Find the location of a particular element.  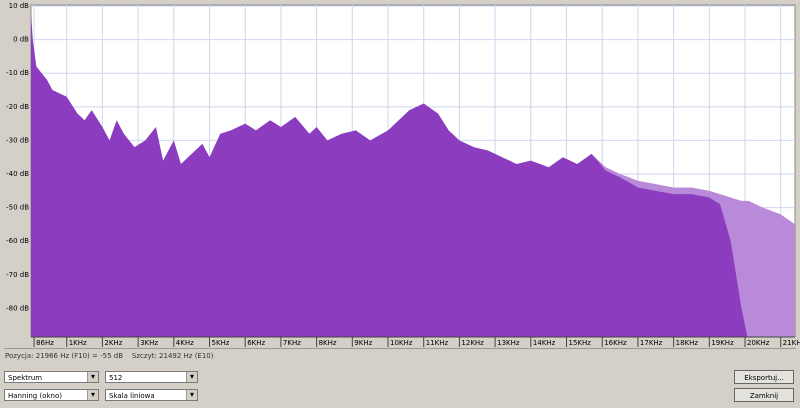

x-tick-label: 1KHz is located at coordinates (78, 343).